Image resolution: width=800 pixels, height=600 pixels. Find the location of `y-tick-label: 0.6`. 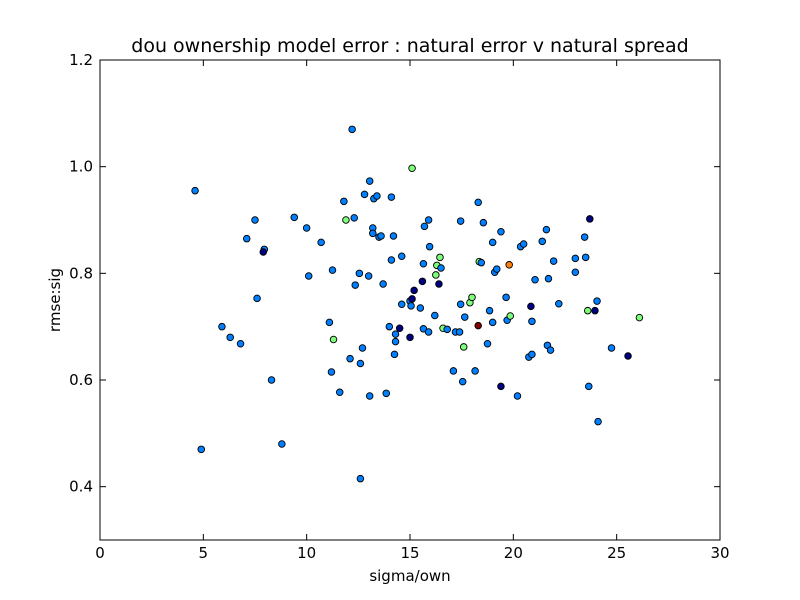

y-tick-label: 0.6 is located at coordinates (81, 380).